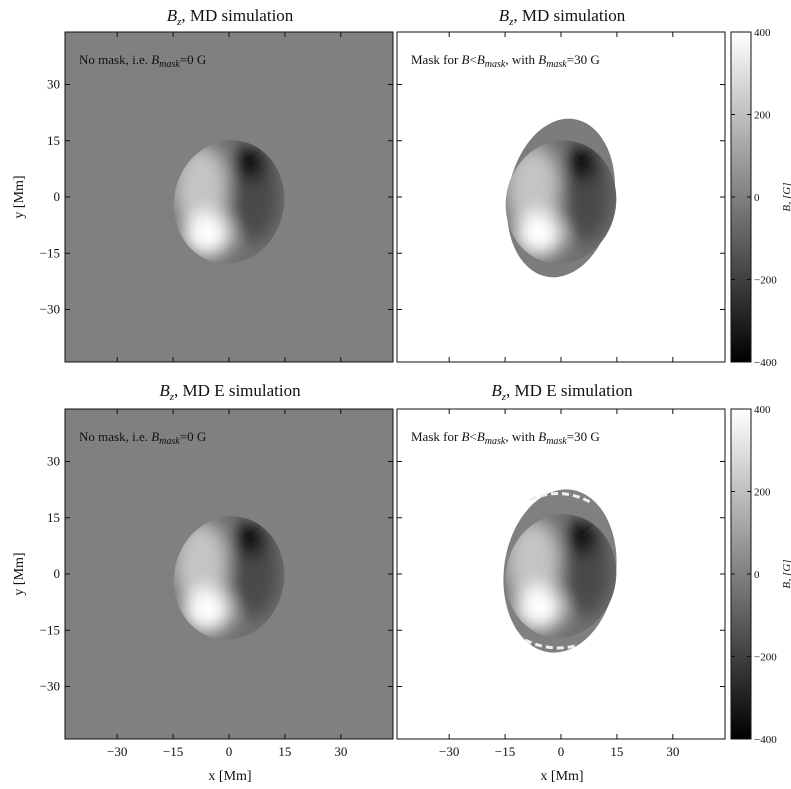  What do you see at coordinates (562, 392) in the screenshot?
I see `title-panel-4: Bz, MD E simulation` at bounding box center [562, 392].